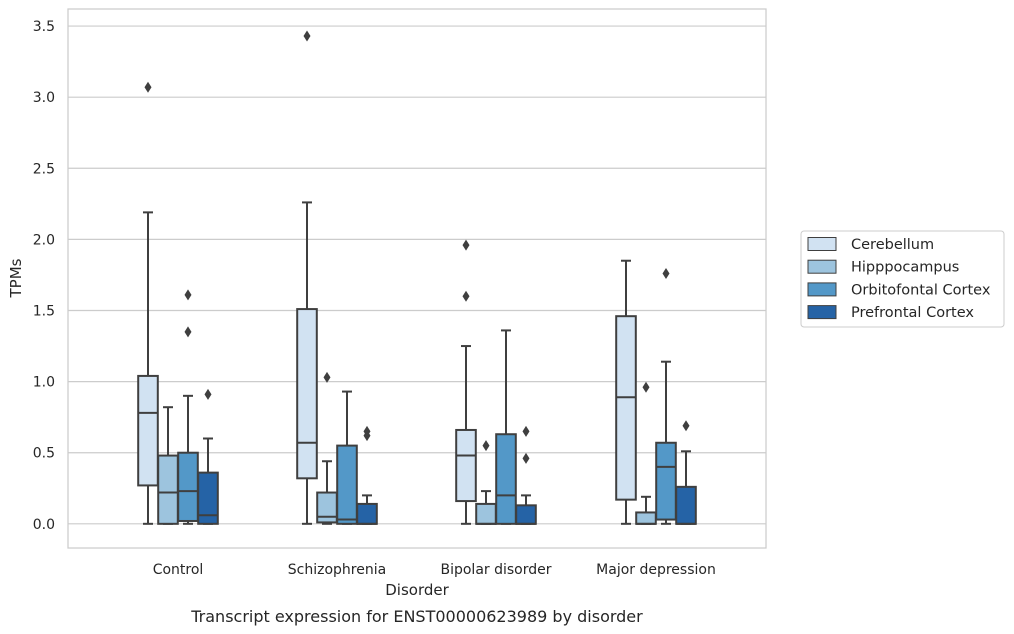 Image resolution: width=1014 pixels, height=634 pixels. What do you see at coordinates (178, 570) in the screenshot?
I see `x-tick-label: Control` at bounding box center [178, 570].